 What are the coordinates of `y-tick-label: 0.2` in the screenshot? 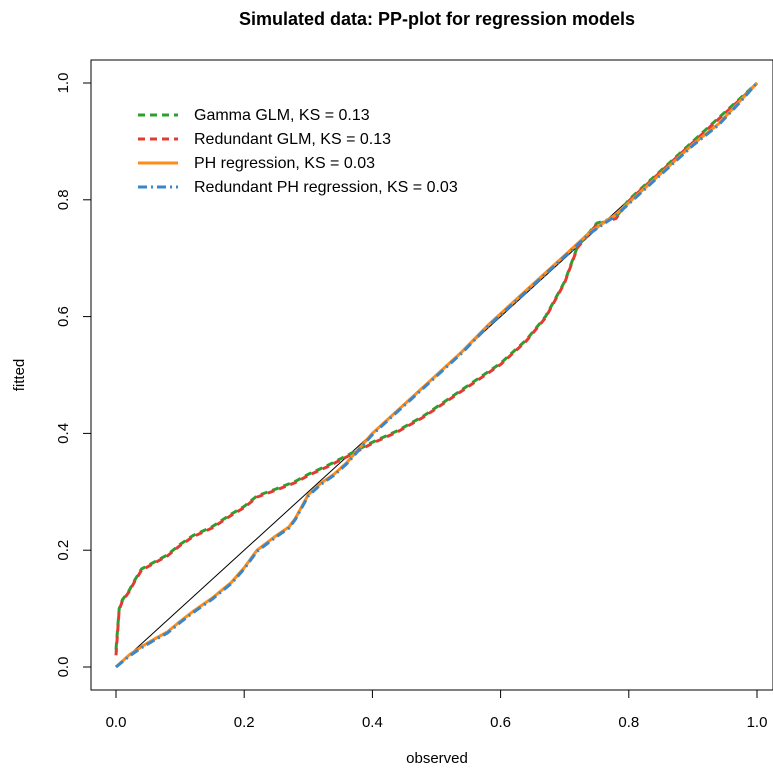 It's located at (63, 550).